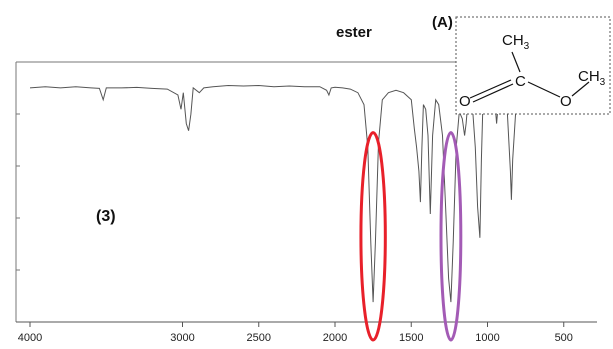  I want to click on x-tick-label: 2500, so click(259, 338).